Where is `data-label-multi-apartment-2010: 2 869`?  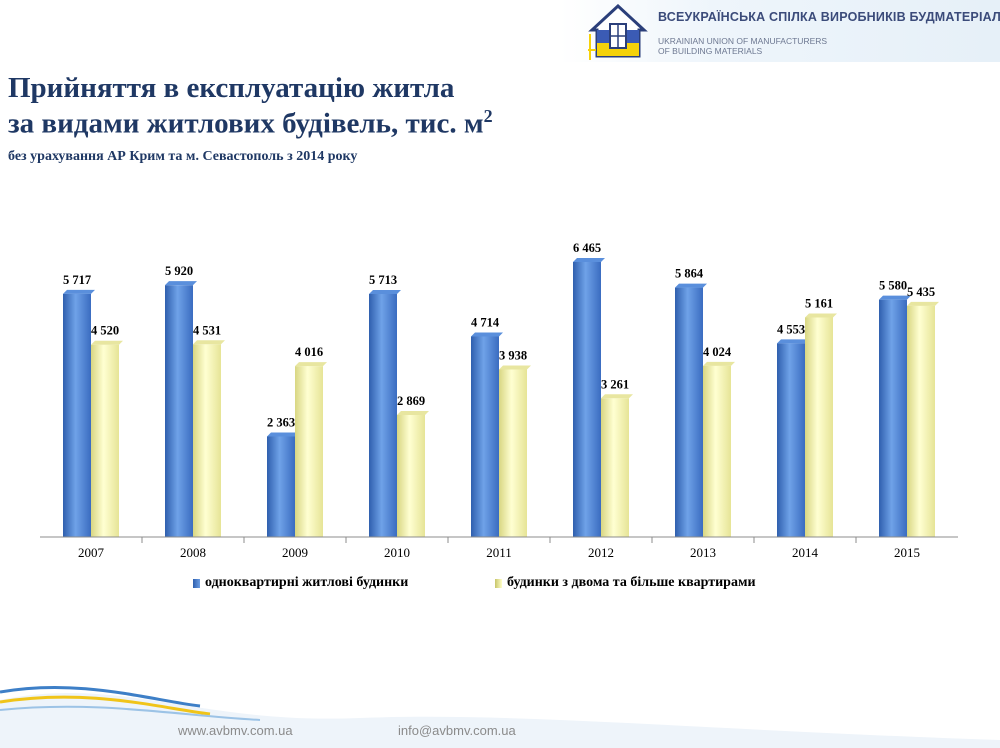
data-label-multi-apartment-2010: 2 869 is located at coordinates (411, 401).